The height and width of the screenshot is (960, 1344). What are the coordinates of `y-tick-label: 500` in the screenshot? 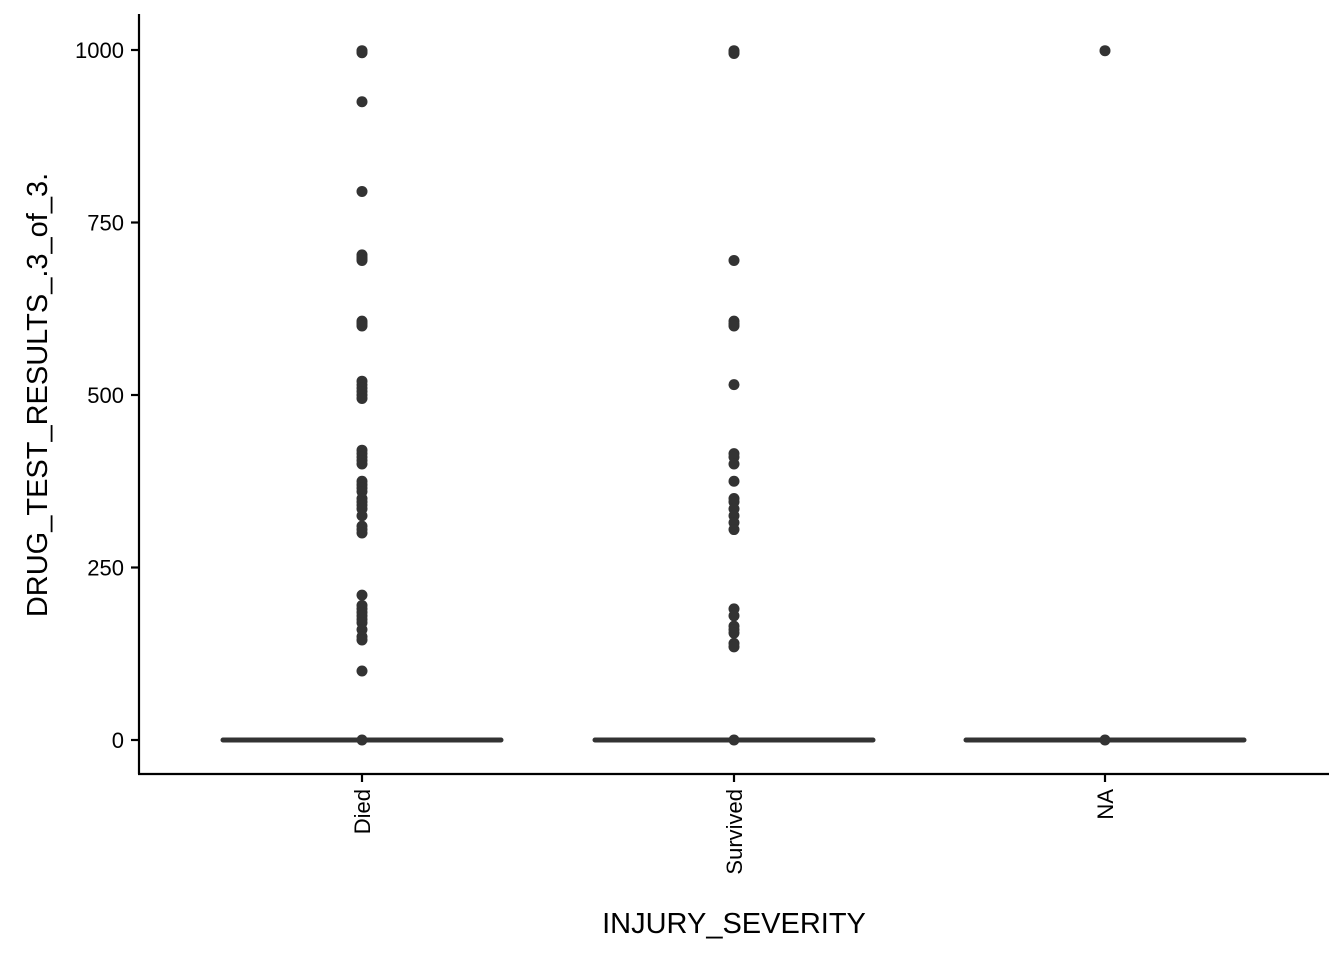 It's located at (105, 395).